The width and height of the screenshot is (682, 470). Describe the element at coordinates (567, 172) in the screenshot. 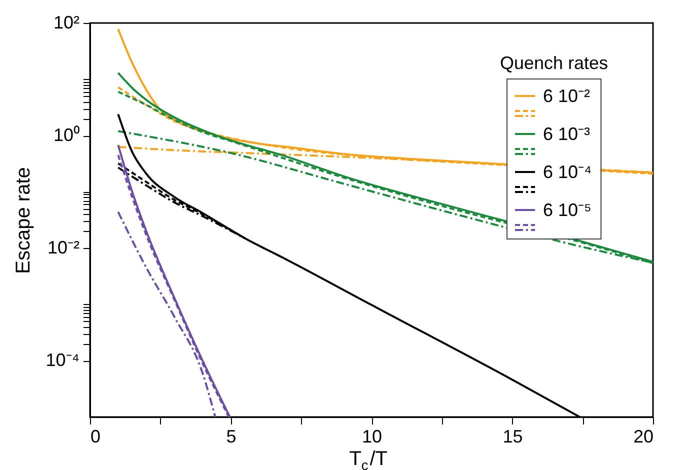

I see `legend-label: 6 10⁻⁴` at that location.